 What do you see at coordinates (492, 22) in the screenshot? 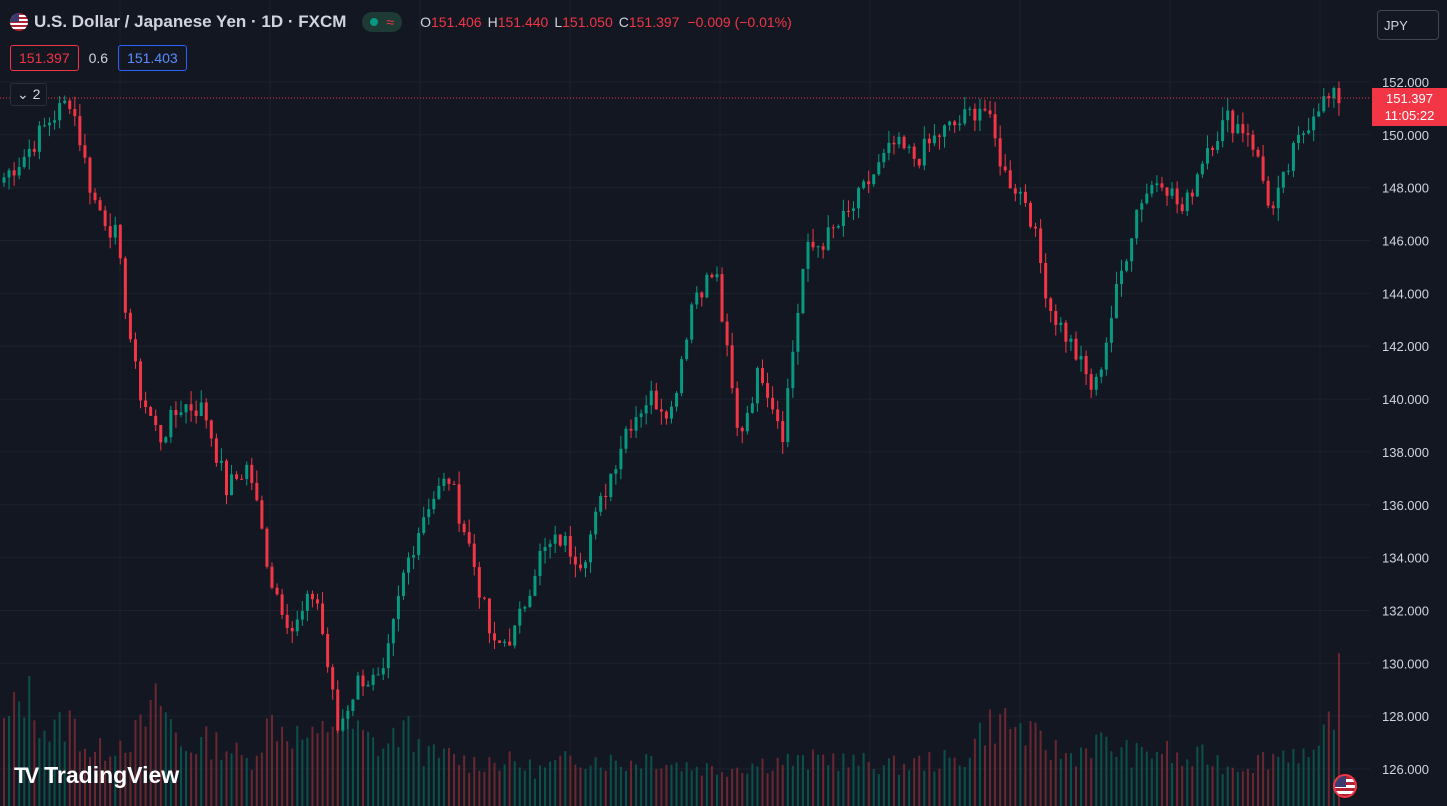
I see `high-key: H` at bounding box center [492, 22].